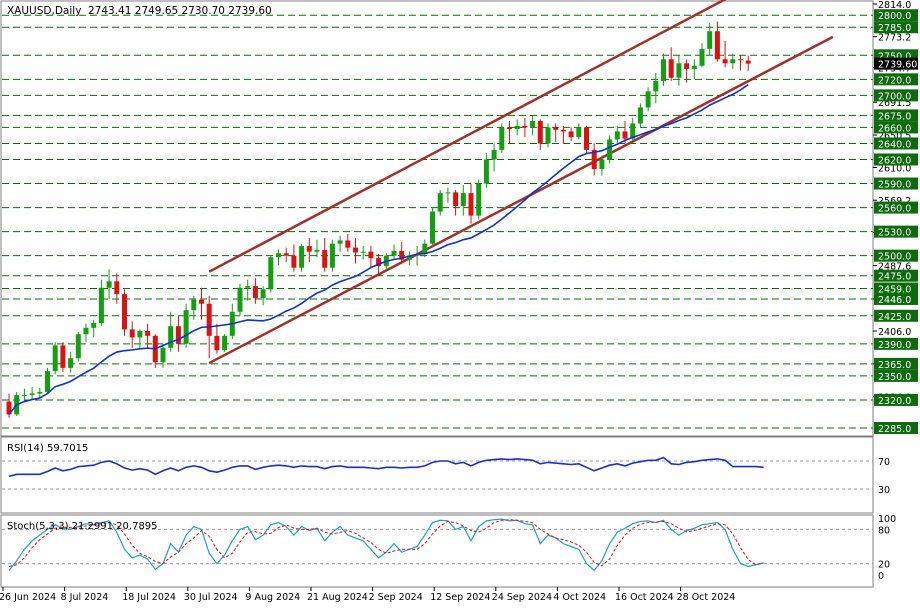  Describe the element at coordinates (894, 80) in the screenshot. I see `level-label-text: 2720.0` at that location.